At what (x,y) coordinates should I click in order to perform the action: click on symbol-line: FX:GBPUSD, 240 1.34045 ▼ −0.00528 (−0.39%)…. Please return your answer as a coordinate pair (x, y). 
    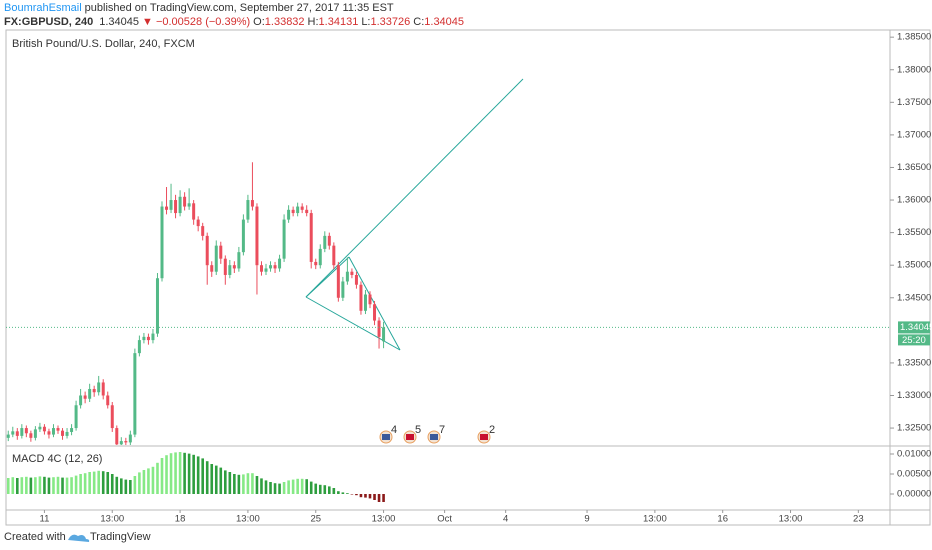
    Looking at the image, I should click on (234, 22).